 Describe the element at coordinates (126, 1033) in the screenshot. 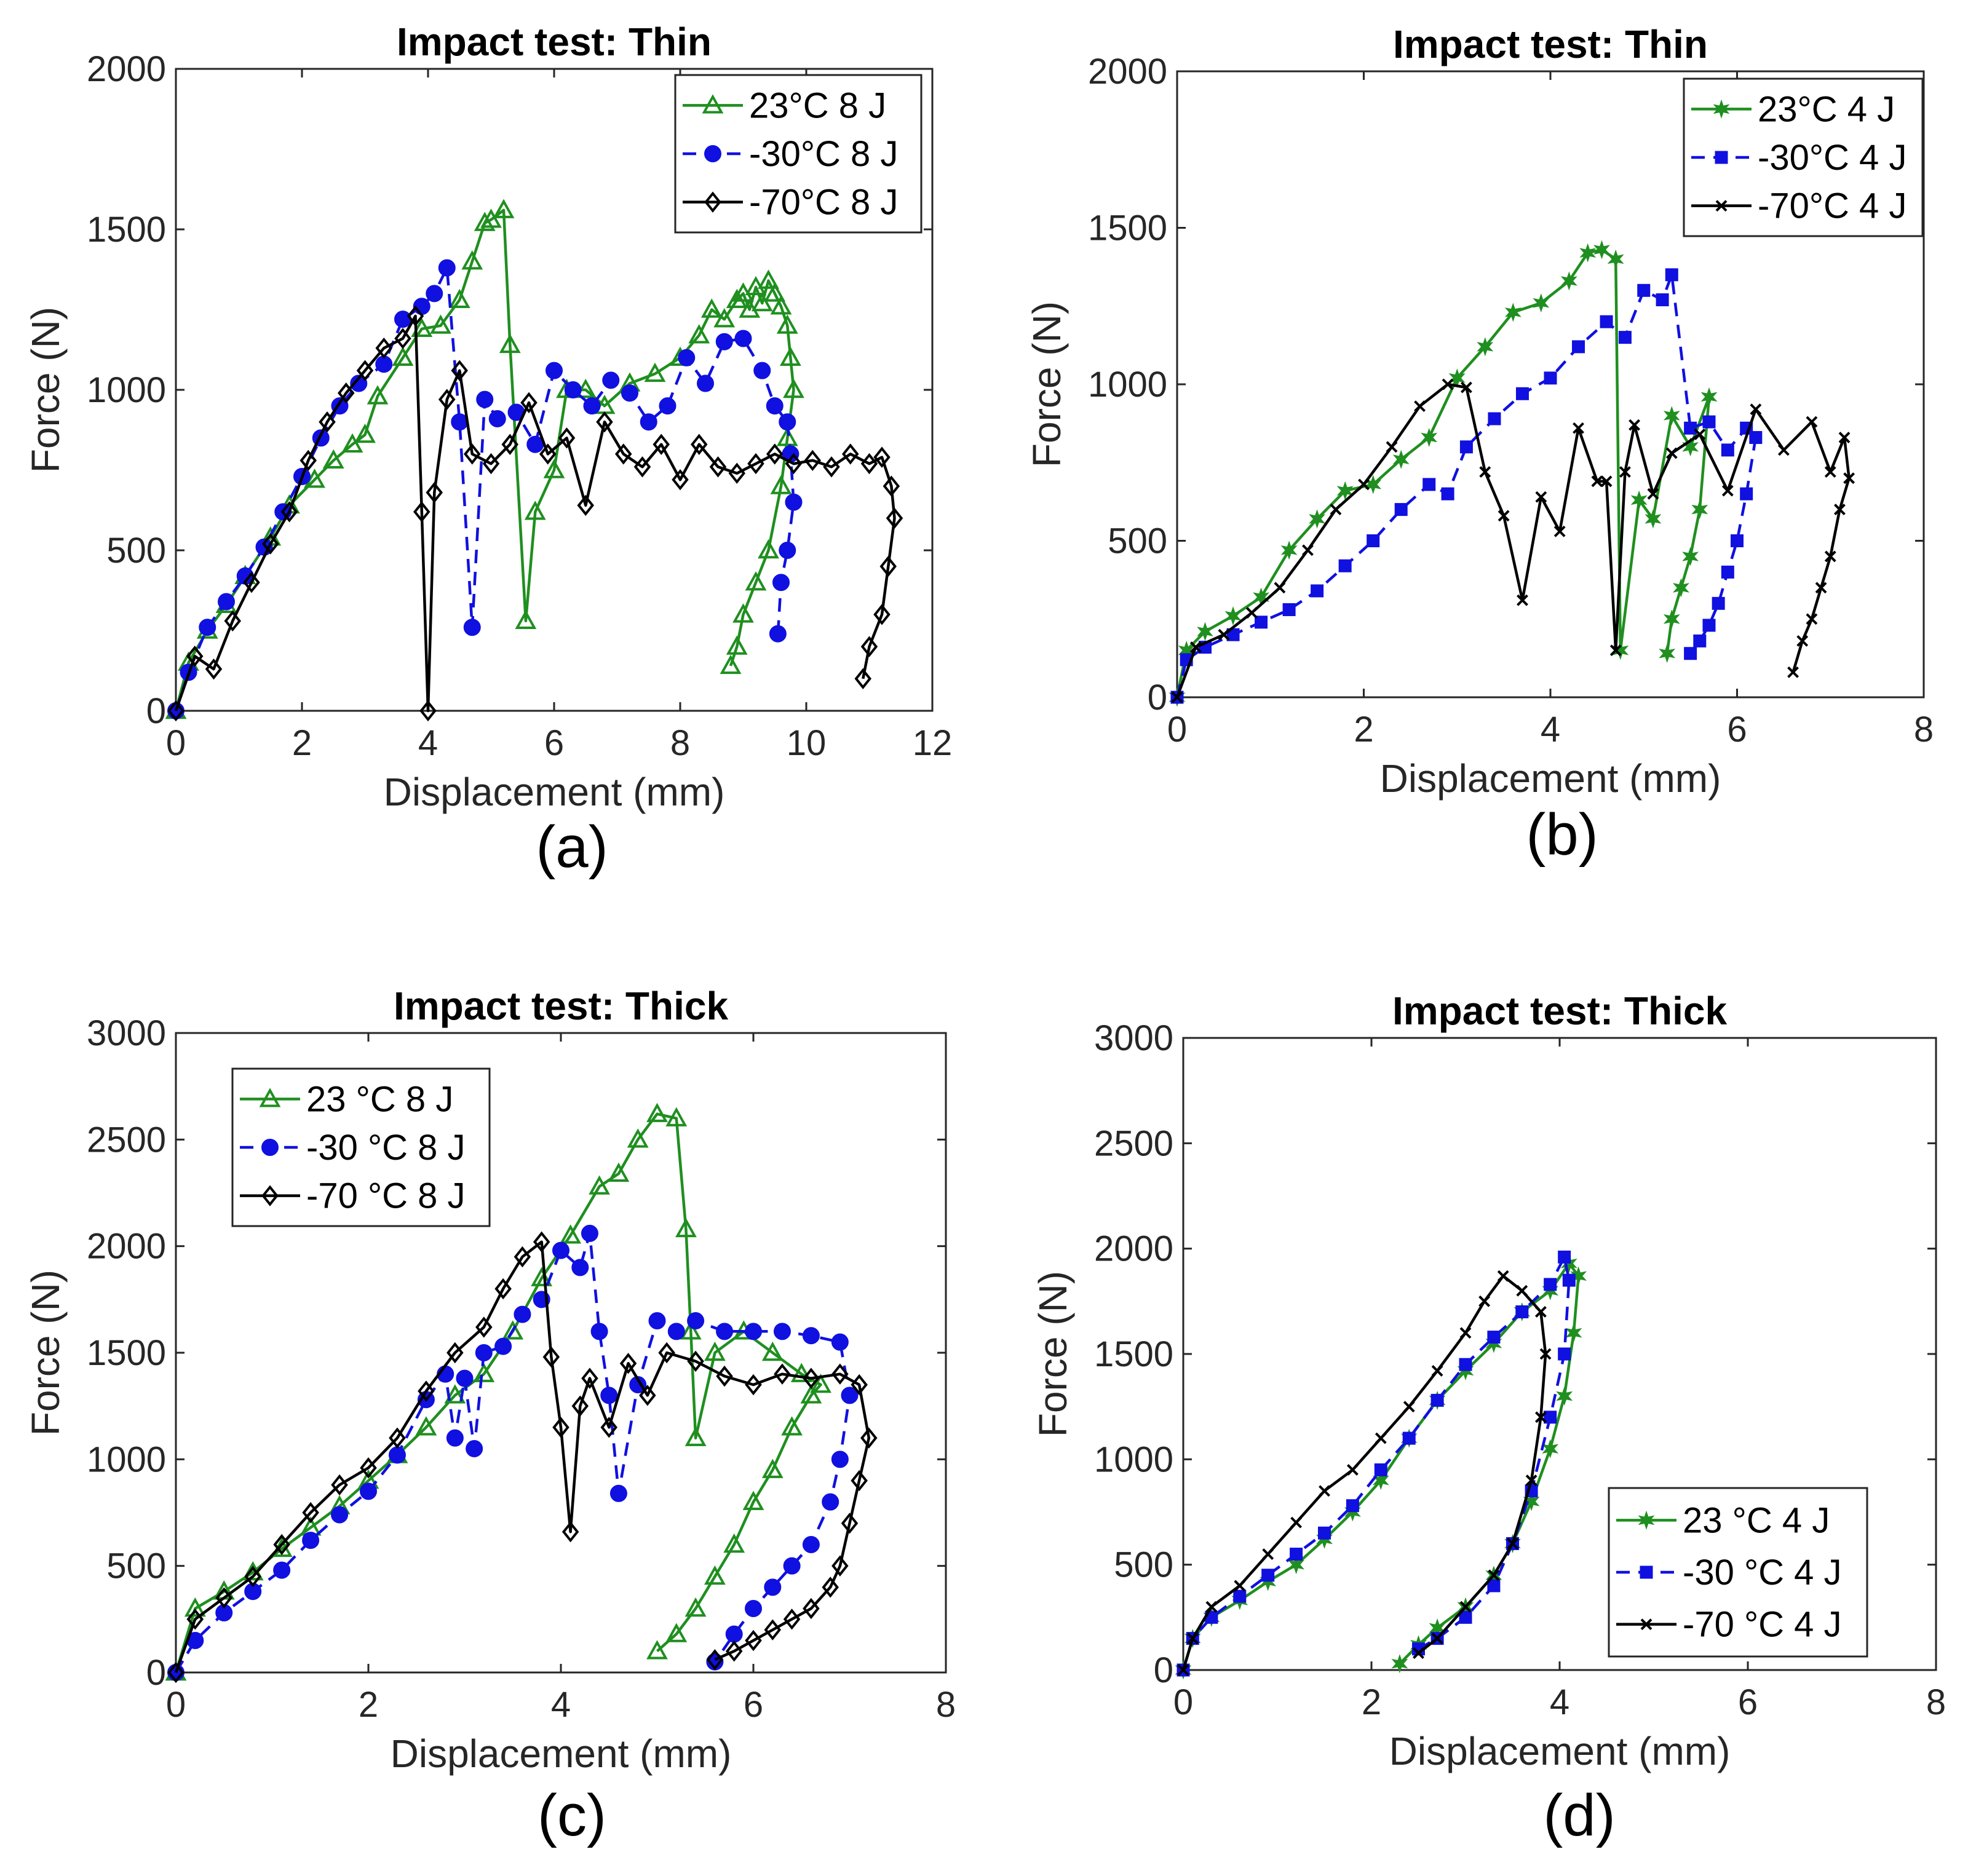

I see `y-tick-label: 3000` at that location.